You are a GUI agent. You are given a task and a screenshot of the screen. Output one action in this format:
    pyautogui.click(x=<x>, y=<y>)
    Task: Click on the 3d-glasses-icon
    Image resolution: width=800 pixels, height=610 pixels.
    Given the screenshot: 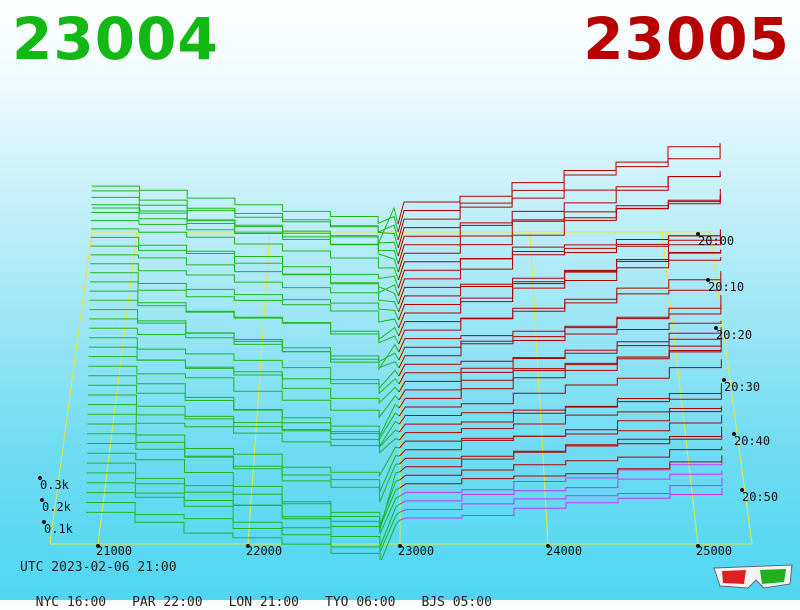 What is the action you would take?
    pyautogui.click(x=753, y=577)
    